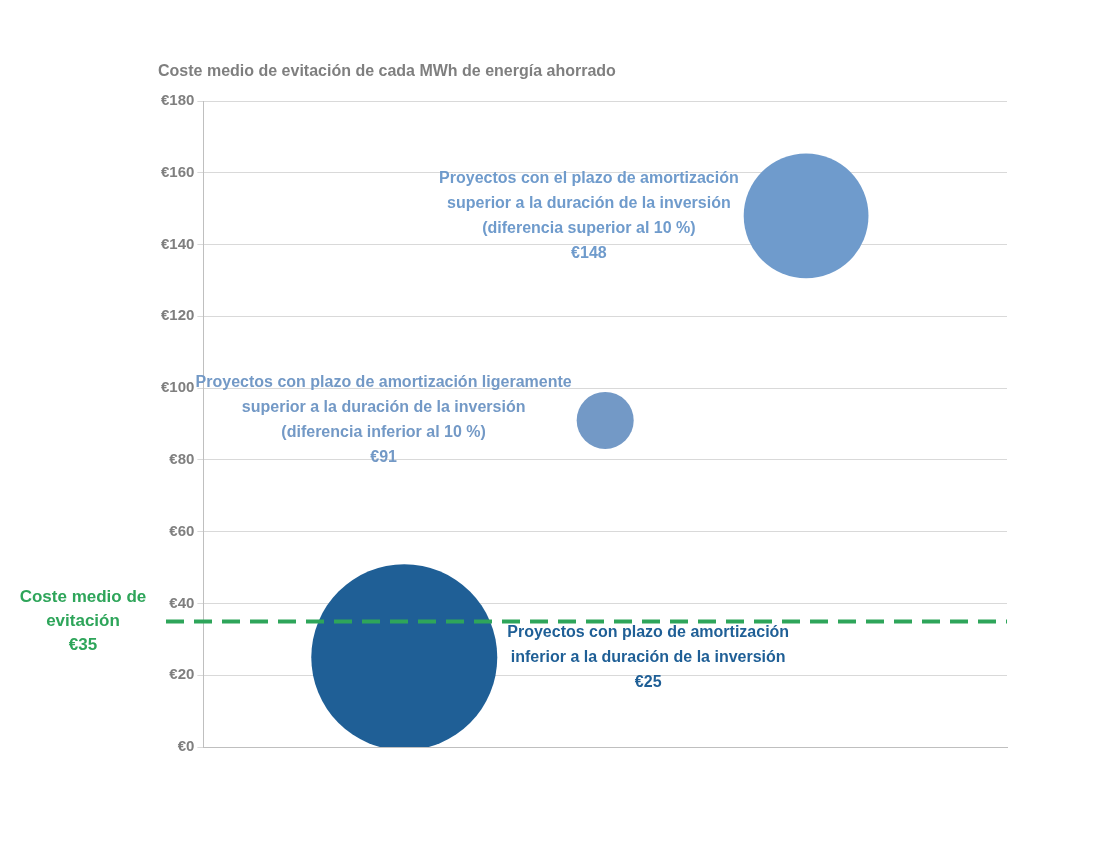 The image size is (1108, 848). Describe the element at coordinates (177, 243) in the screenshot. I see `y-tick-label: €140` at that location.